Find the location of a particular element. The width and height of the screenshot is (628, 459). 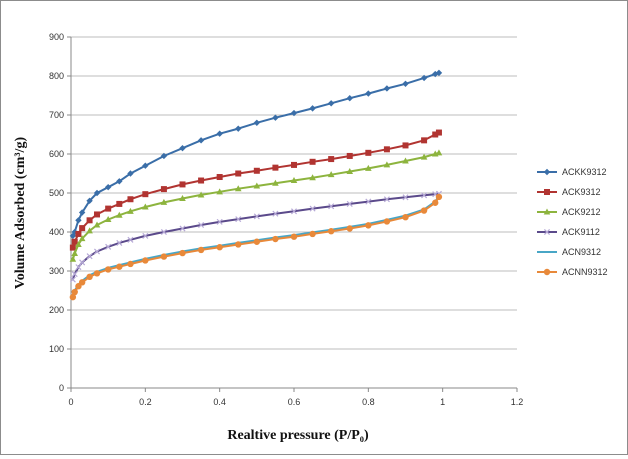

y-axis-title: Volume Adsorbed (cm³/g) is located at coordinates (20, 213).